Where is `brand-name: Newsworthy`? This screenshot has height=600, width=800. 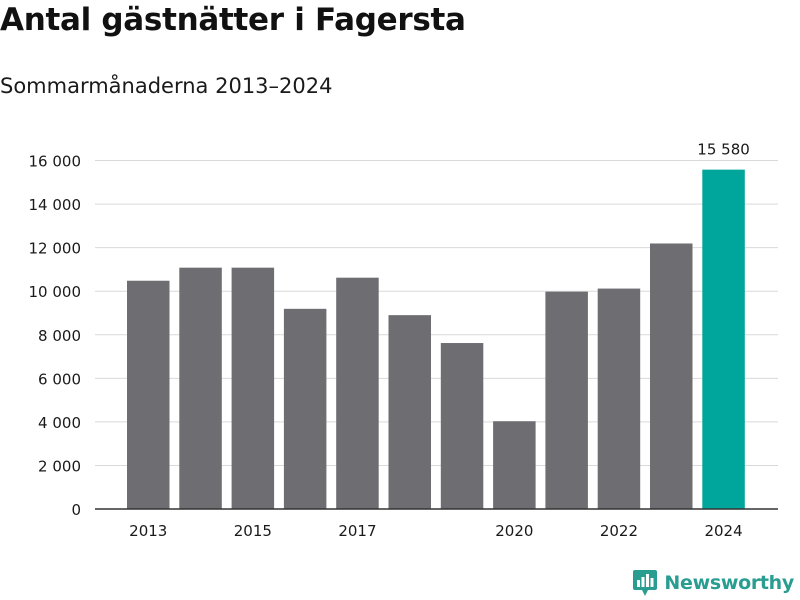 brand-name: Newsworthy is located at coordinates (729, 583).